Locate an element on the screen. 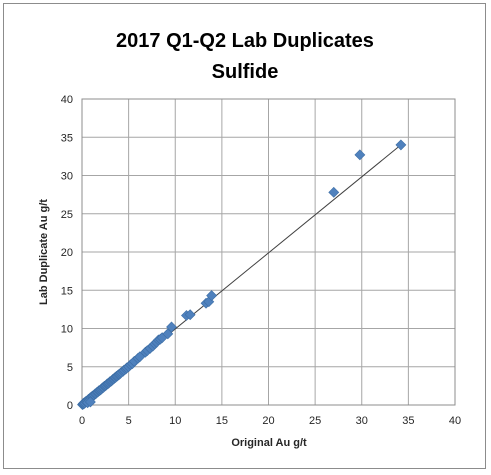 This screenshot has height=475, width=491. y-tick-label: 40 is located at coordinates (67, 100).